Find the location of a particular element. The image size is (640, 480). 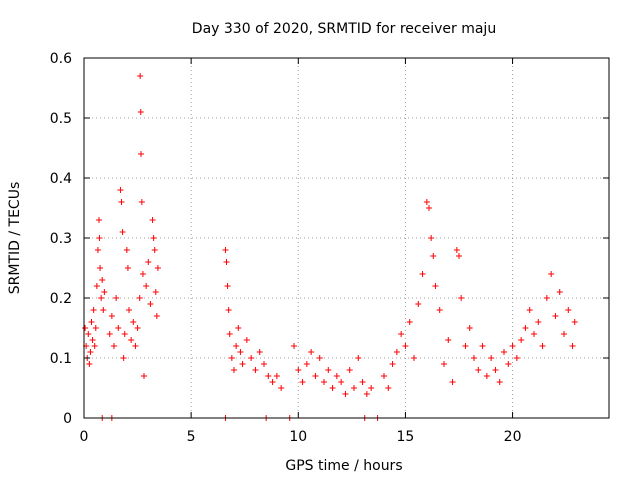

y-tick-label: 0.5 is located at coordinates (61, 119).